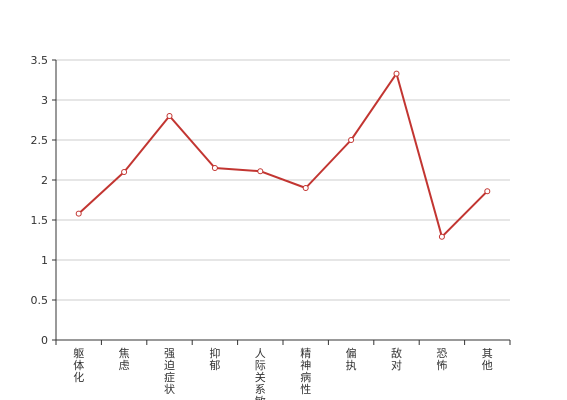  I want to click on x-tick-label: 偏执, so click(351, 359).